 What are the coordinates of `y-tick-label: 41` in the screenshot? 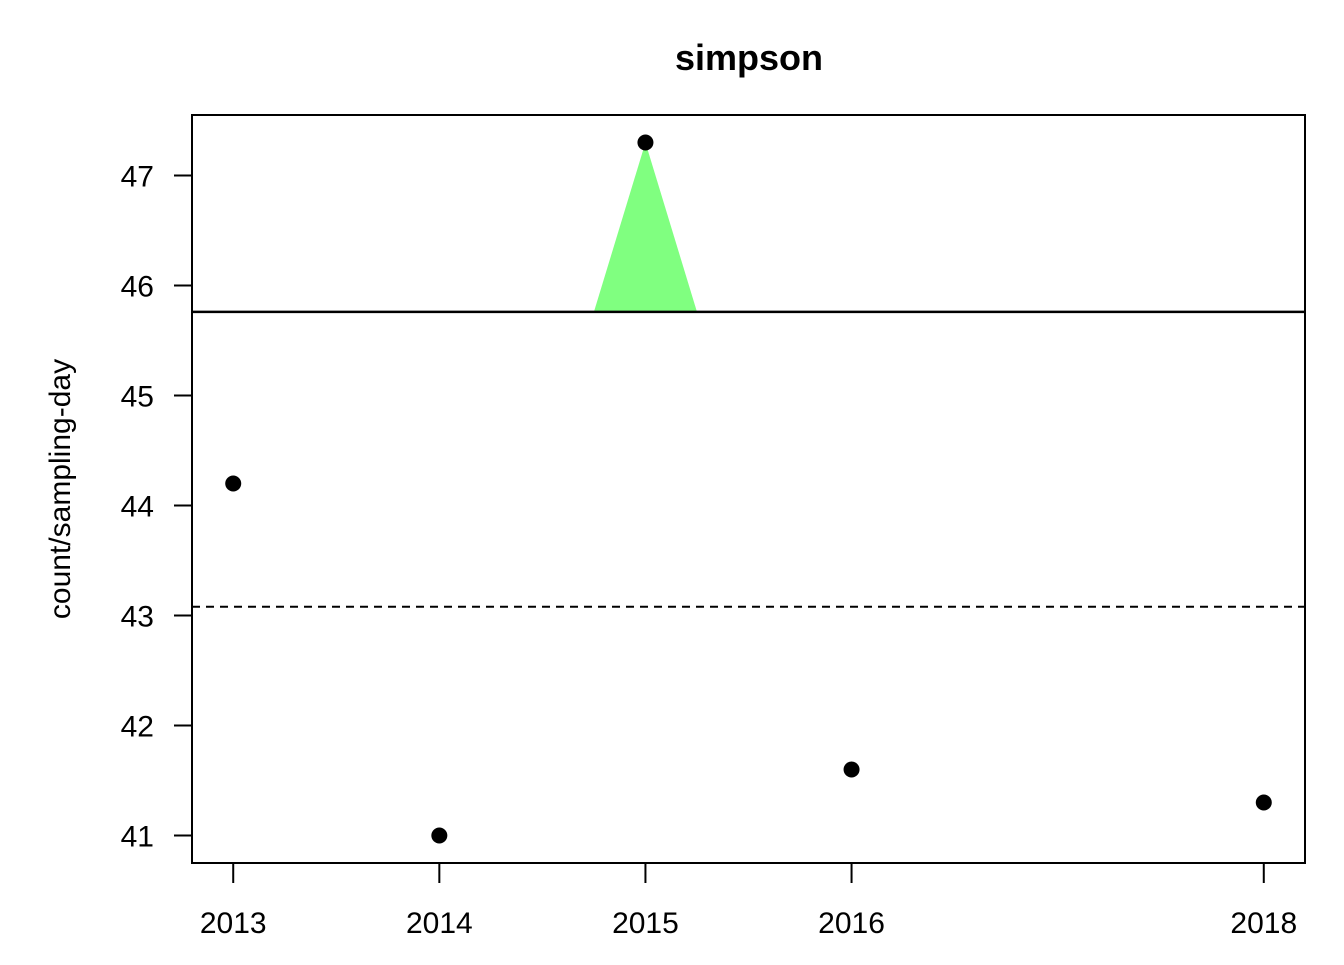 It's located at (137, 837).